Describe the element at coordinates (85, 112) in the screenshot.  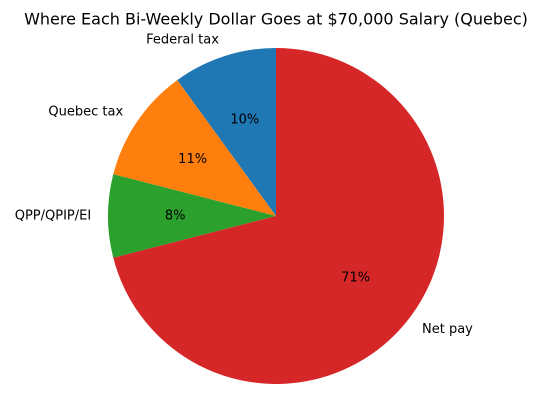
I see `slice-label: Quebec tax` at that location.